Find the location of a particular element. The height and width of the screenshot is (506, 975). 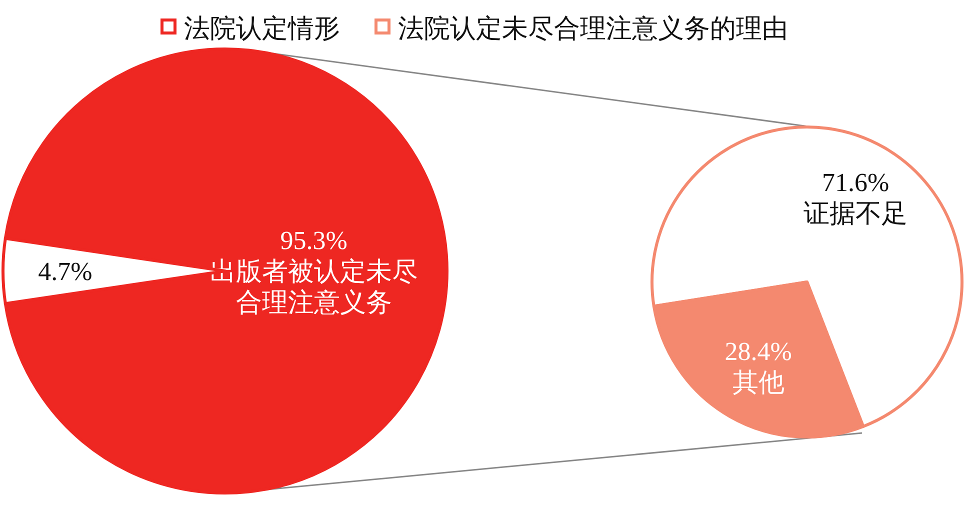

data-label: 71.6% is located at coordinates (856, 182).